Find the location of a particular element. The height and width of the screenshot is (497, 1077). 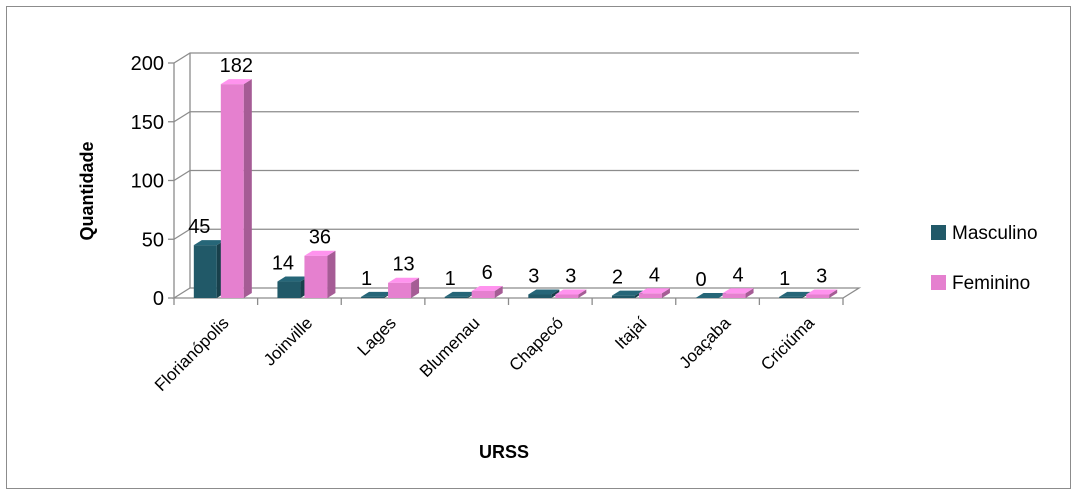

floor is located at coordinates (516, 293).